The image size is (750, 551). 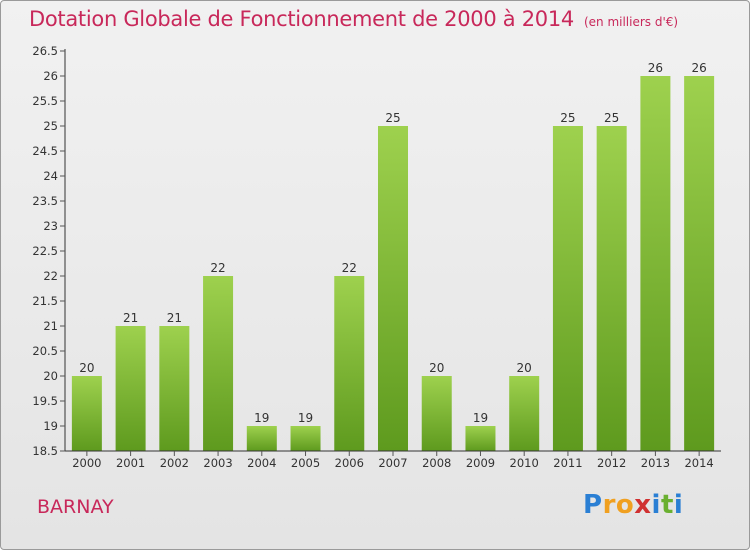 What do you see at coordinates (50, 326) in the screenshot?
I see `y-tick-label: 21` at bounding box center [50, 326].